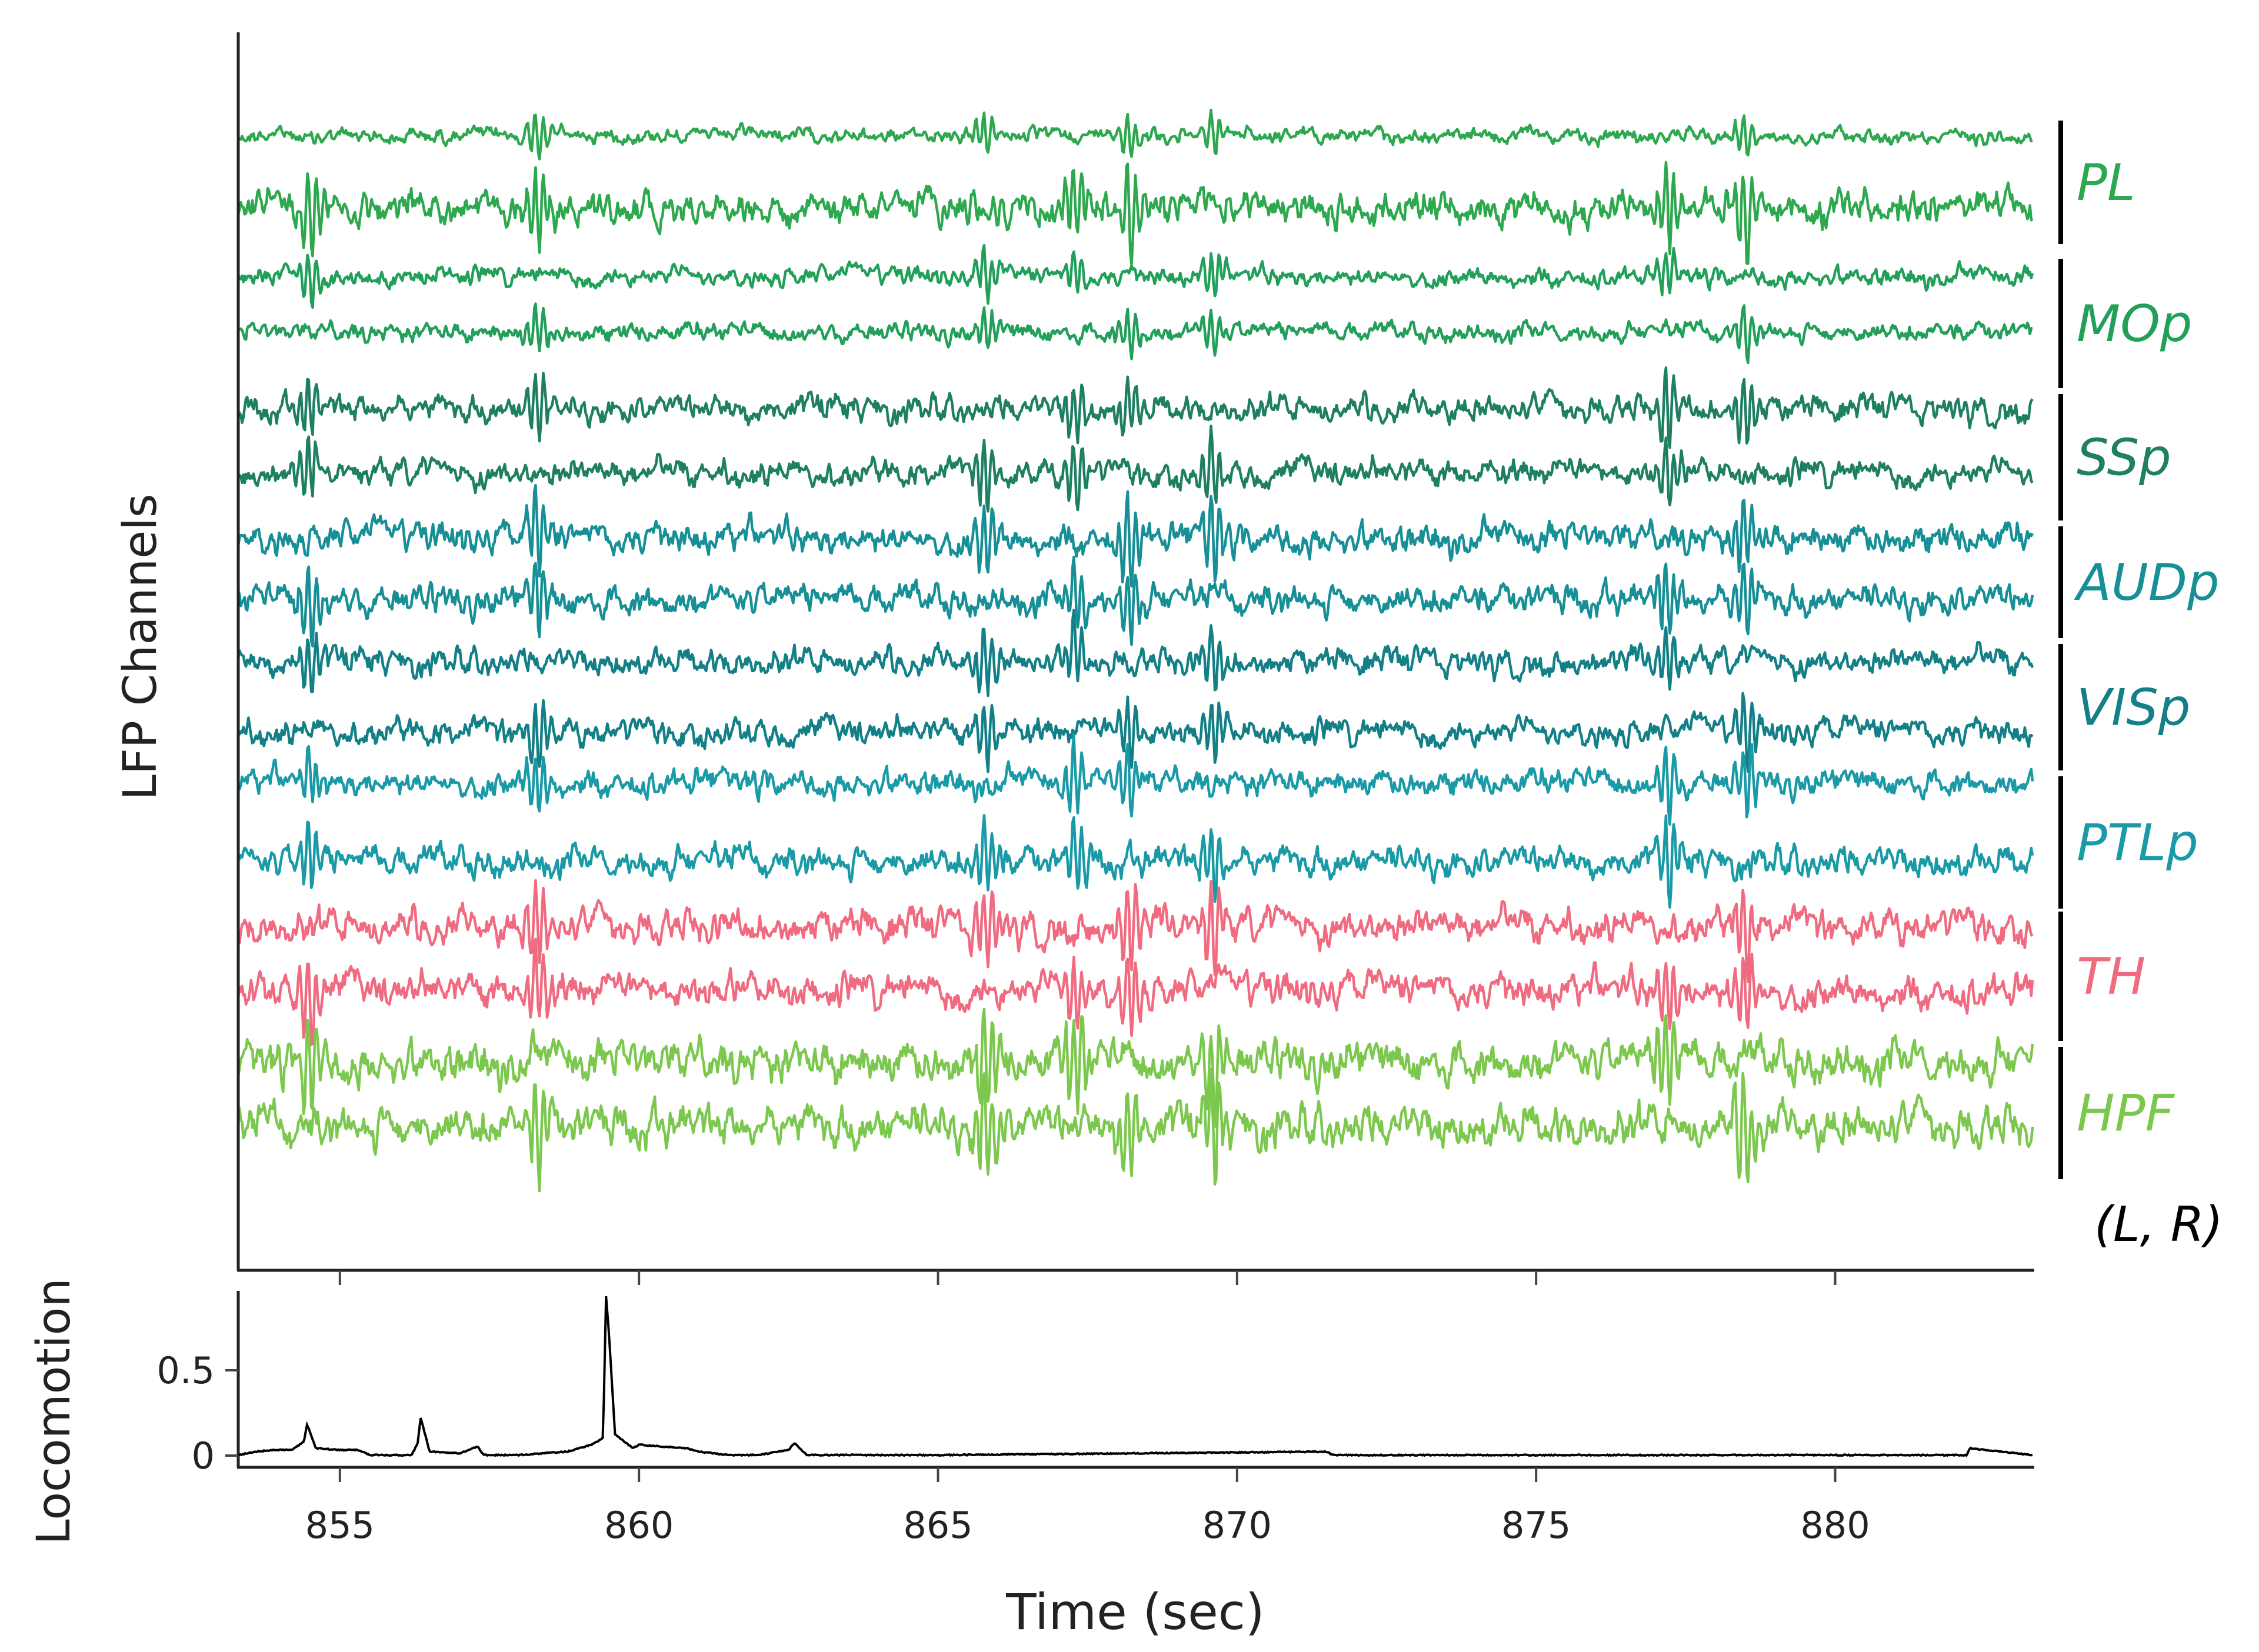 The image size is (2259, 1652). Describe the element at coordinates (1135, 535) in the screenshot. I see `lfp-trace-audp-l` at that location.